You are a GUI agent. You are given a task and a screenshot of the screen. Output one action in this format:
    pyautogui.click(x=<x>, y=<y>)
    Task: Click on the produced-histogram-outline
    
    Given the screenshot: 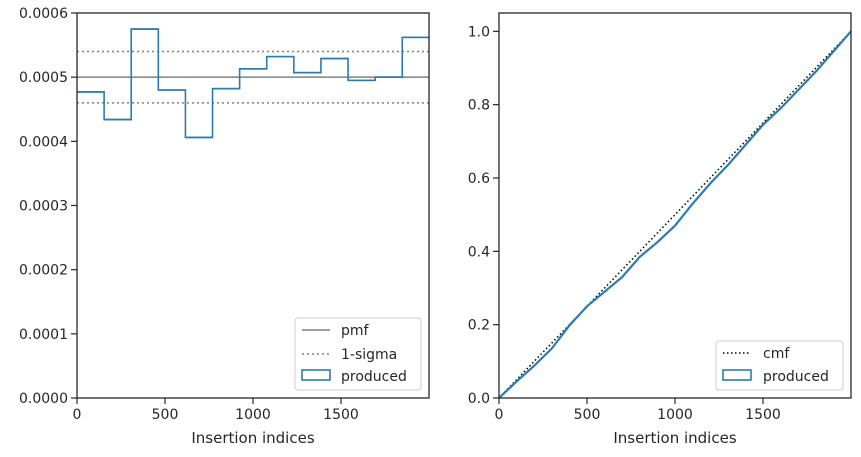 What is the action you would take?
    pyautogui.click(x=253, y=83)
    